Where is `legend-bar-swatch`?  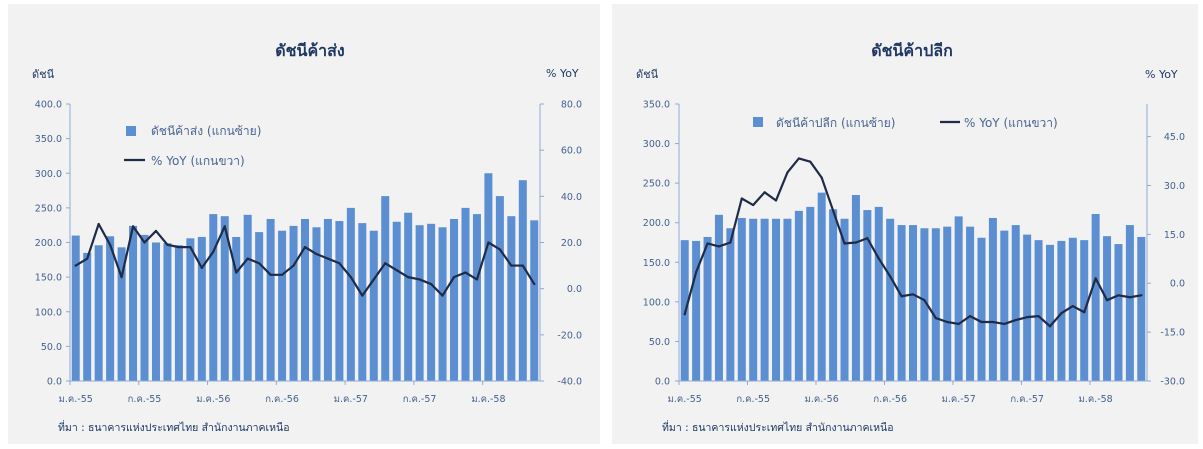
legend-bar-swatch is located at coordinates (758, 122).